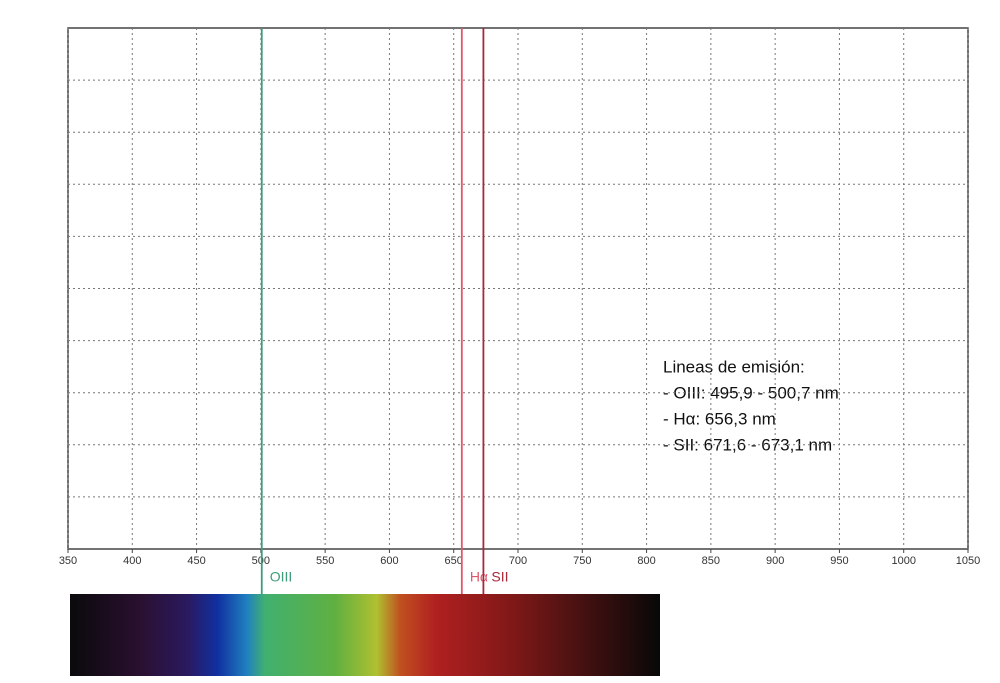  Describe the element at coordinates (646, 561) in the screenshot. I see `x-tick-label: 800` at that location.